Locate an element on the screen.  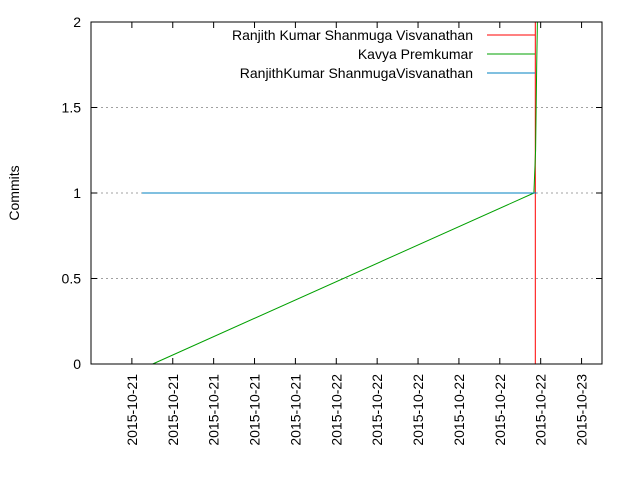
x-tick-label: 2015-10-23 is located at coordinates (582, 410).